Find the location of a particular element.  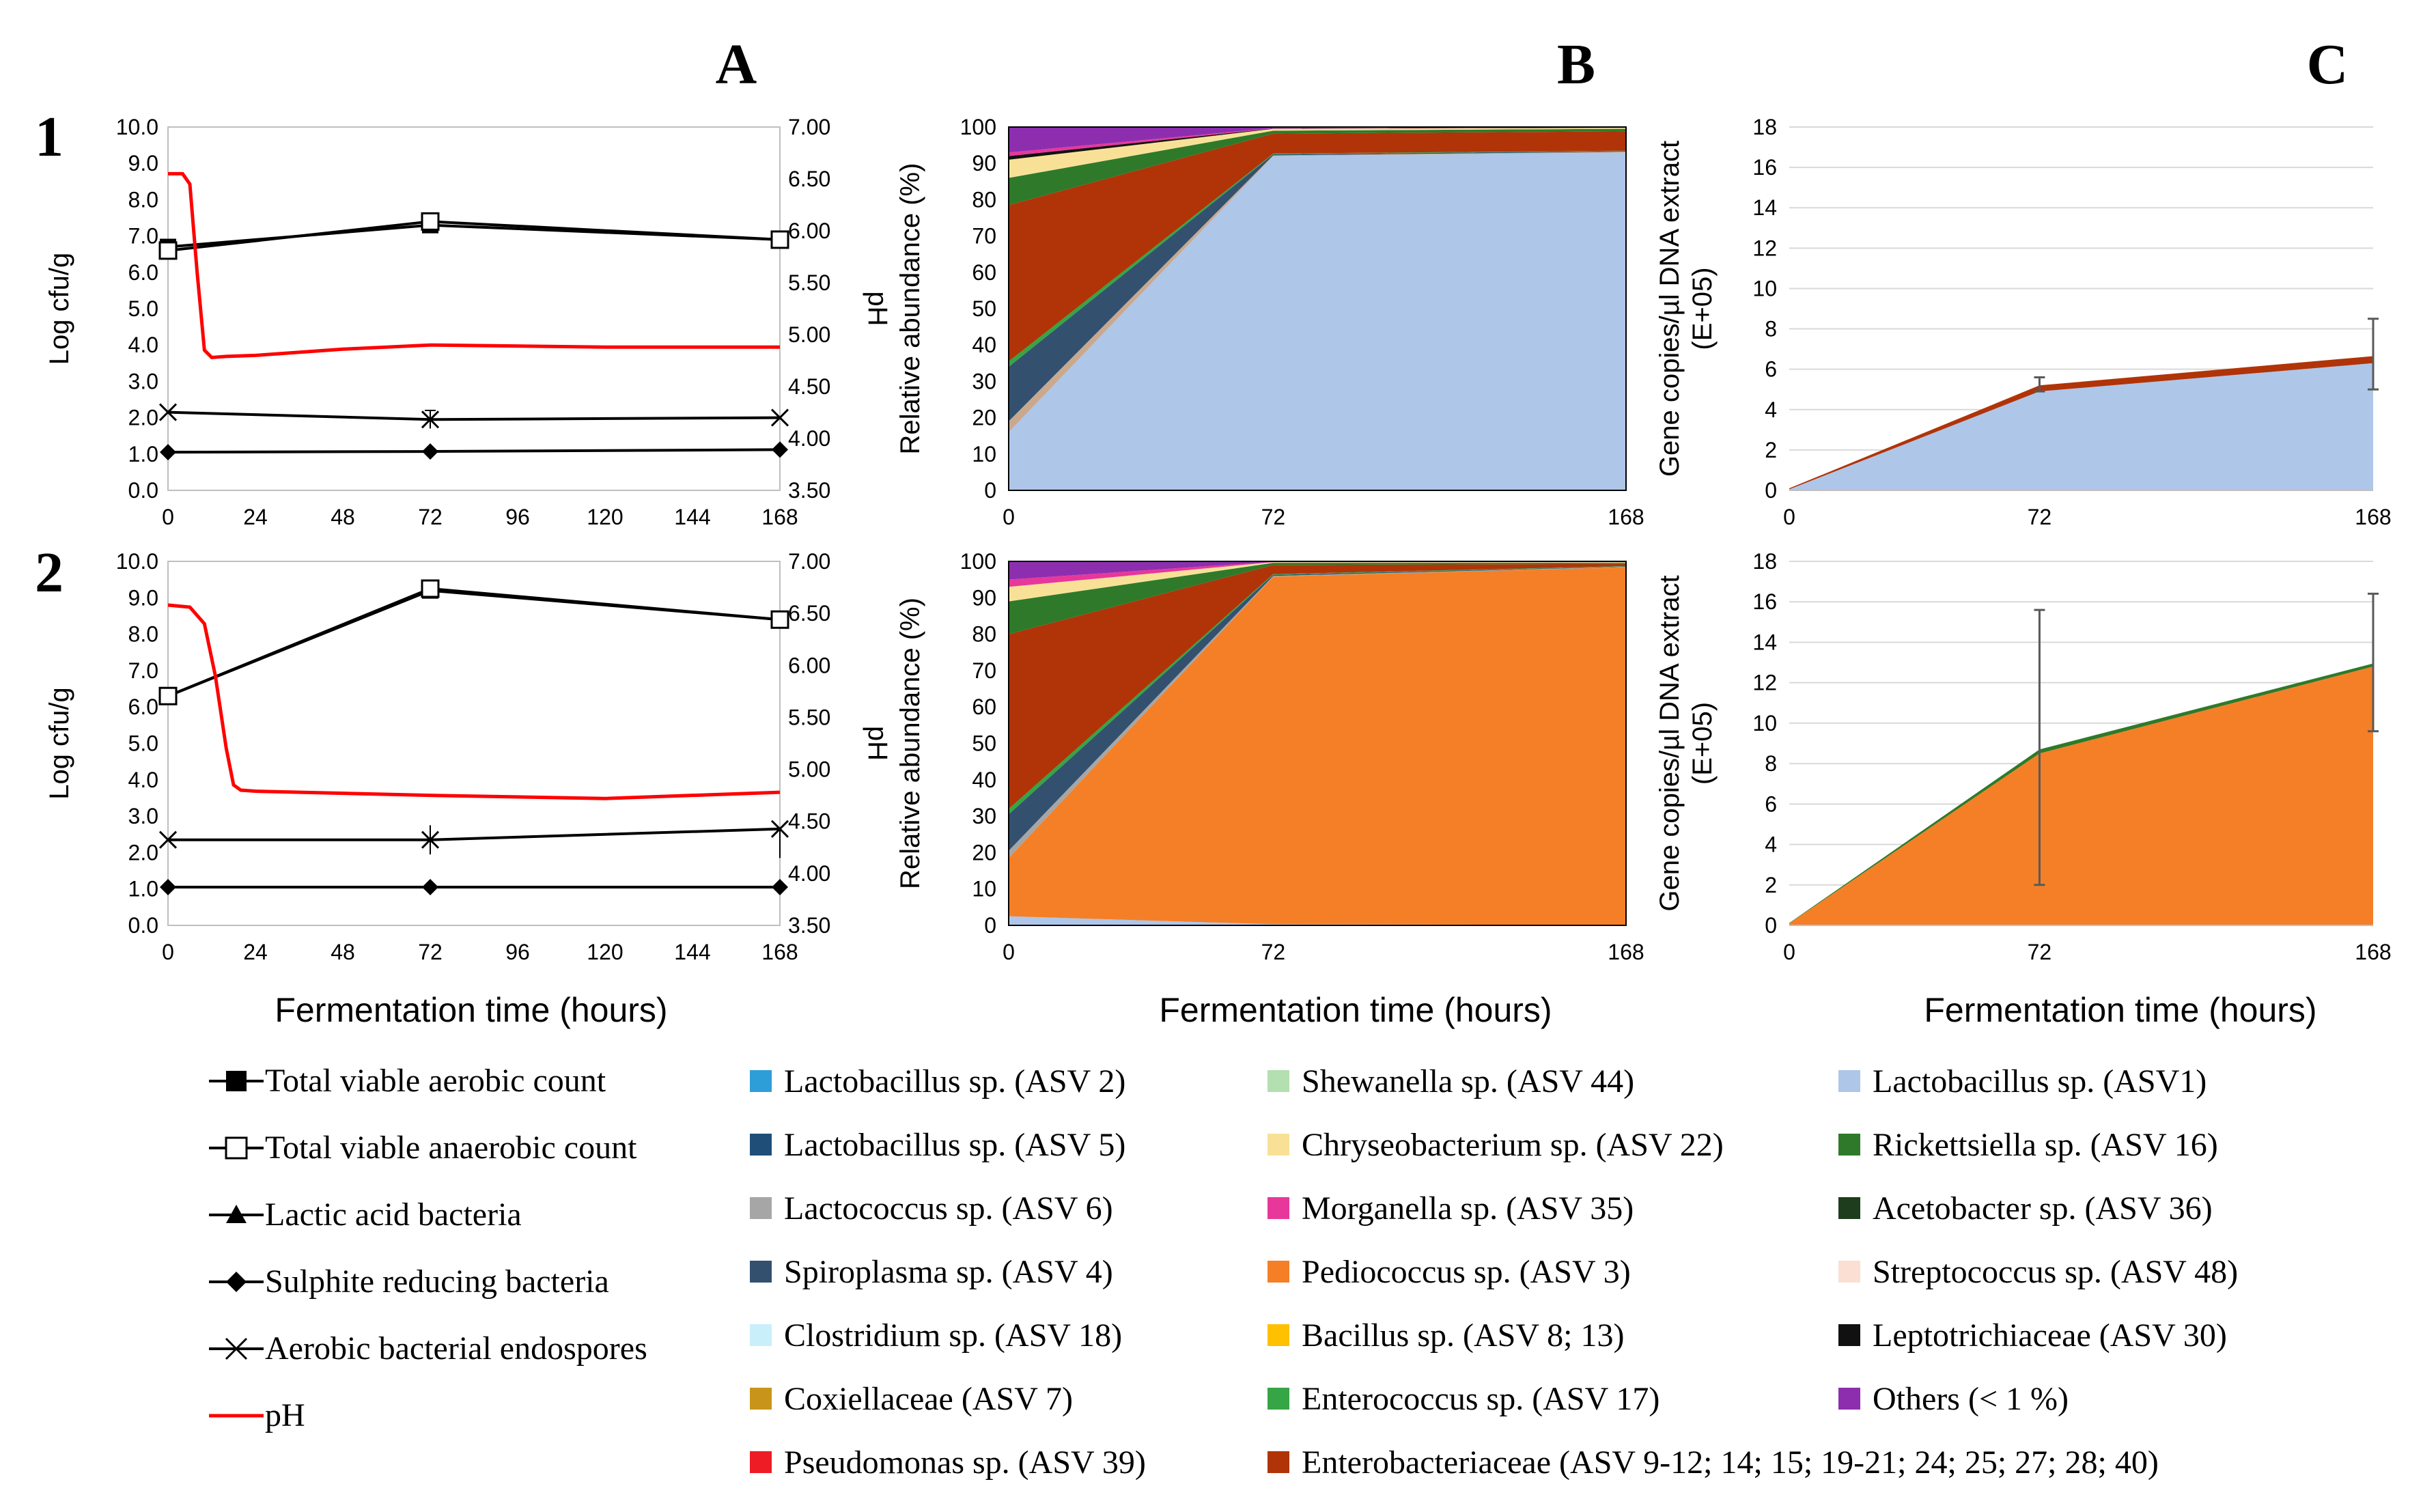

legend-label: Bacillus sp. (ASV 8; 13) is located at coordinates (1463, 1335).